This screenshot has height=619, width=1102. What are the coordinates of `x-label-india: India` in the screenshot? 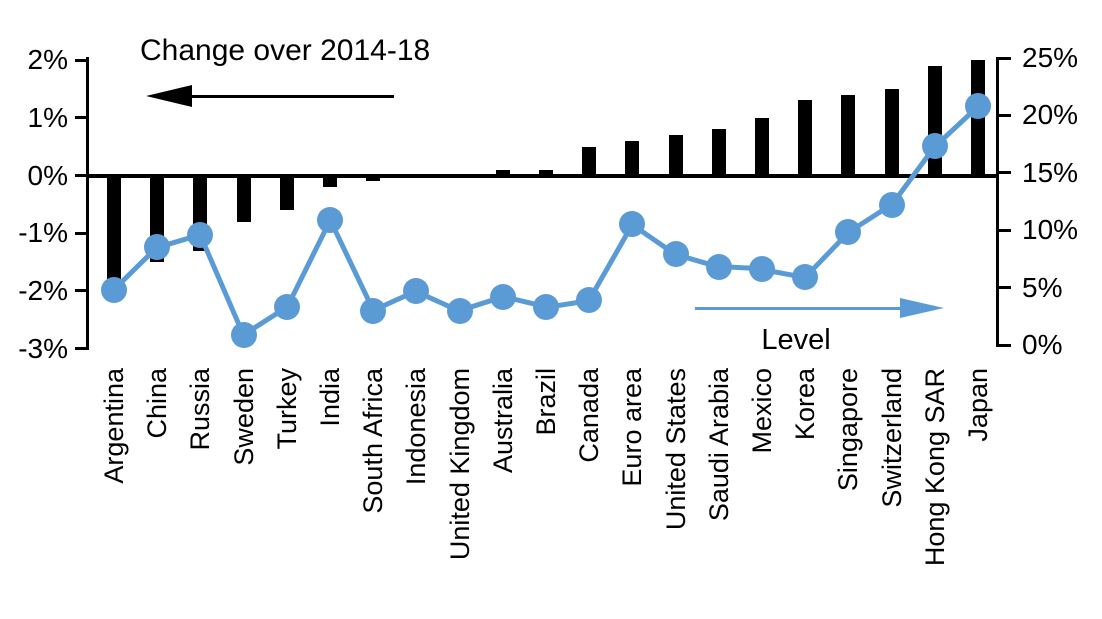 It's located at (330, 397).